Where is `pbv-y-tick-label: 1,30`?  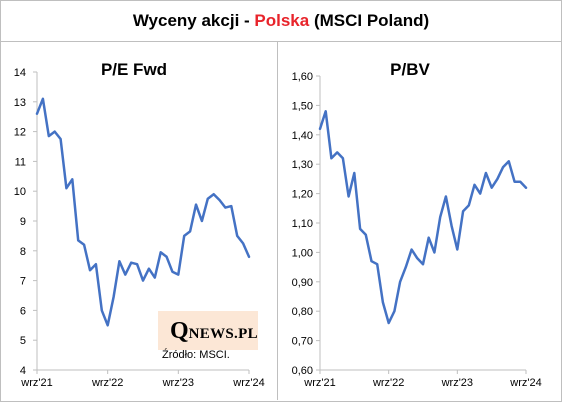 pbv-y-tick-label: 1,30 is located at coordinates (302, 165).